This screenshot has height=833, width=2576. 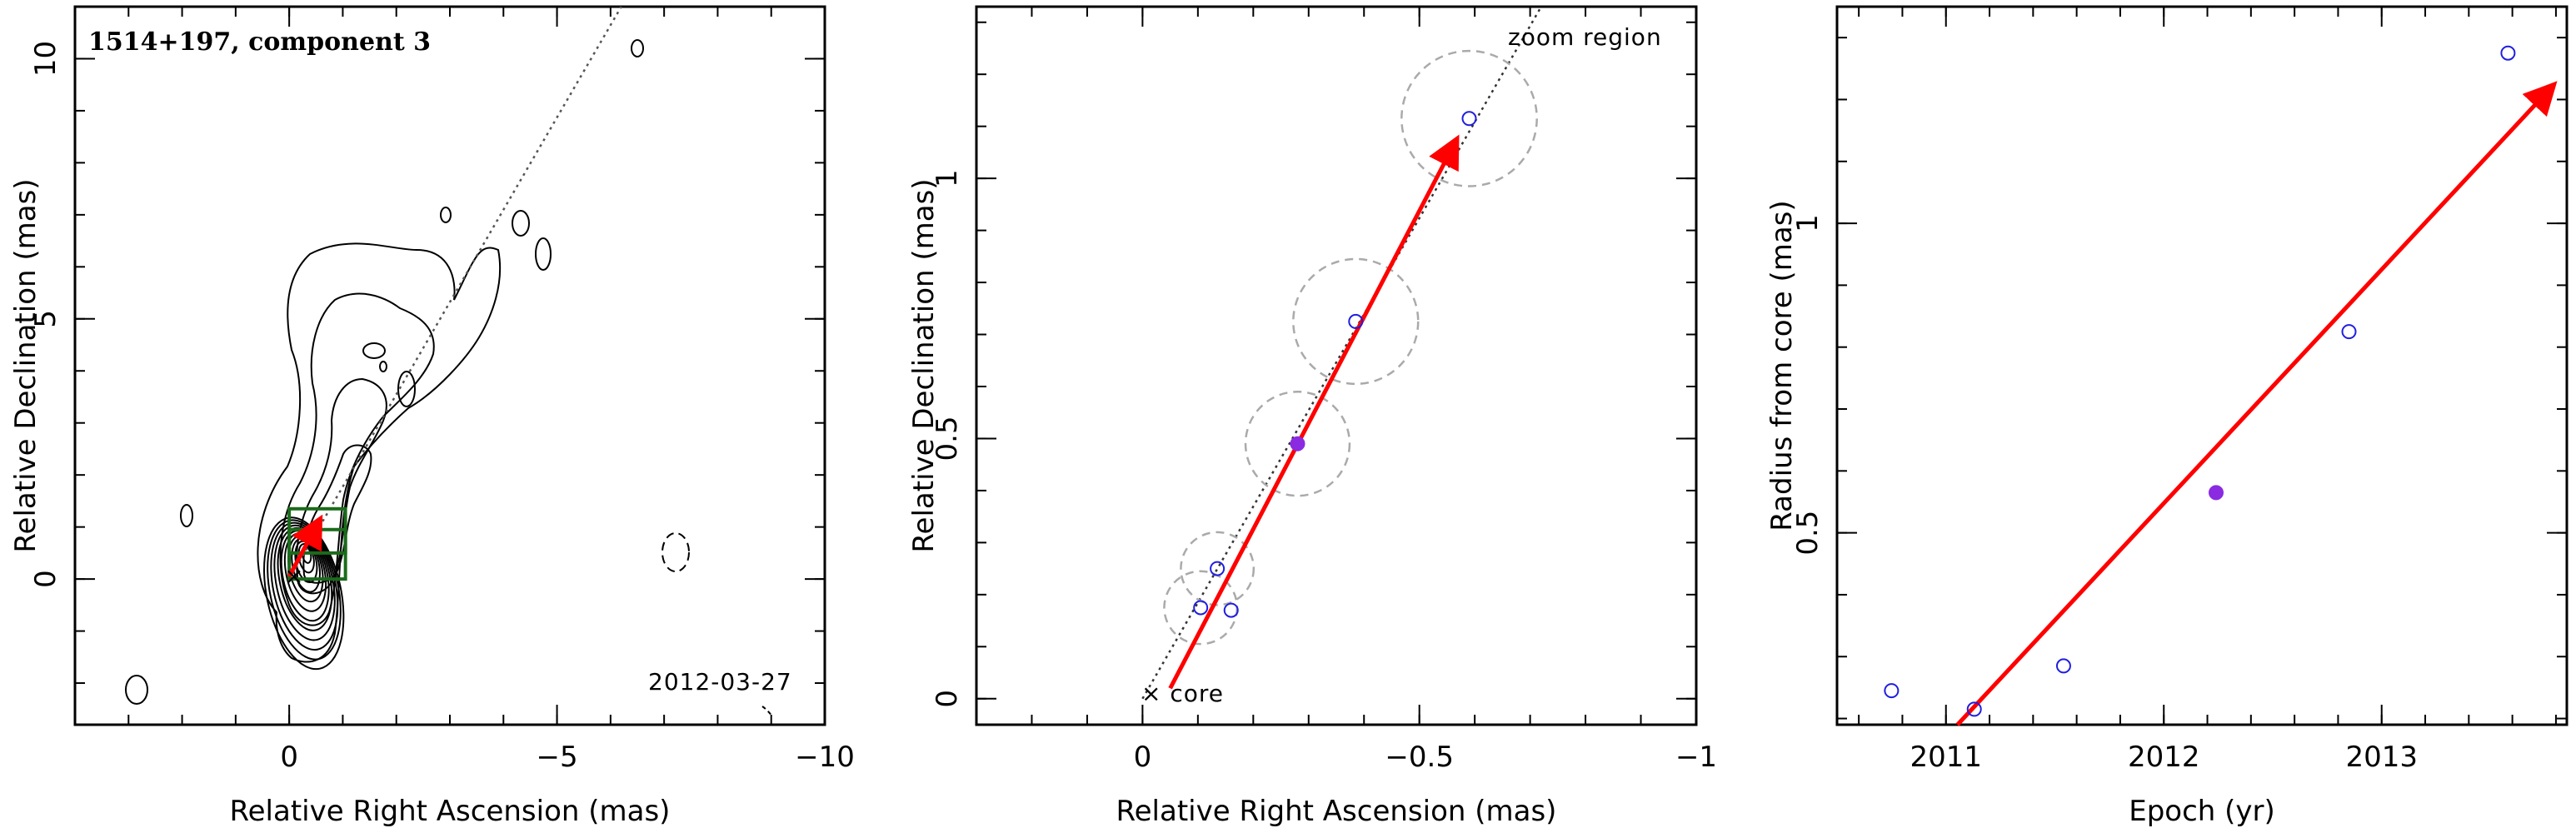 I want to click on core-marker: ×, so click(x=294, y=576).